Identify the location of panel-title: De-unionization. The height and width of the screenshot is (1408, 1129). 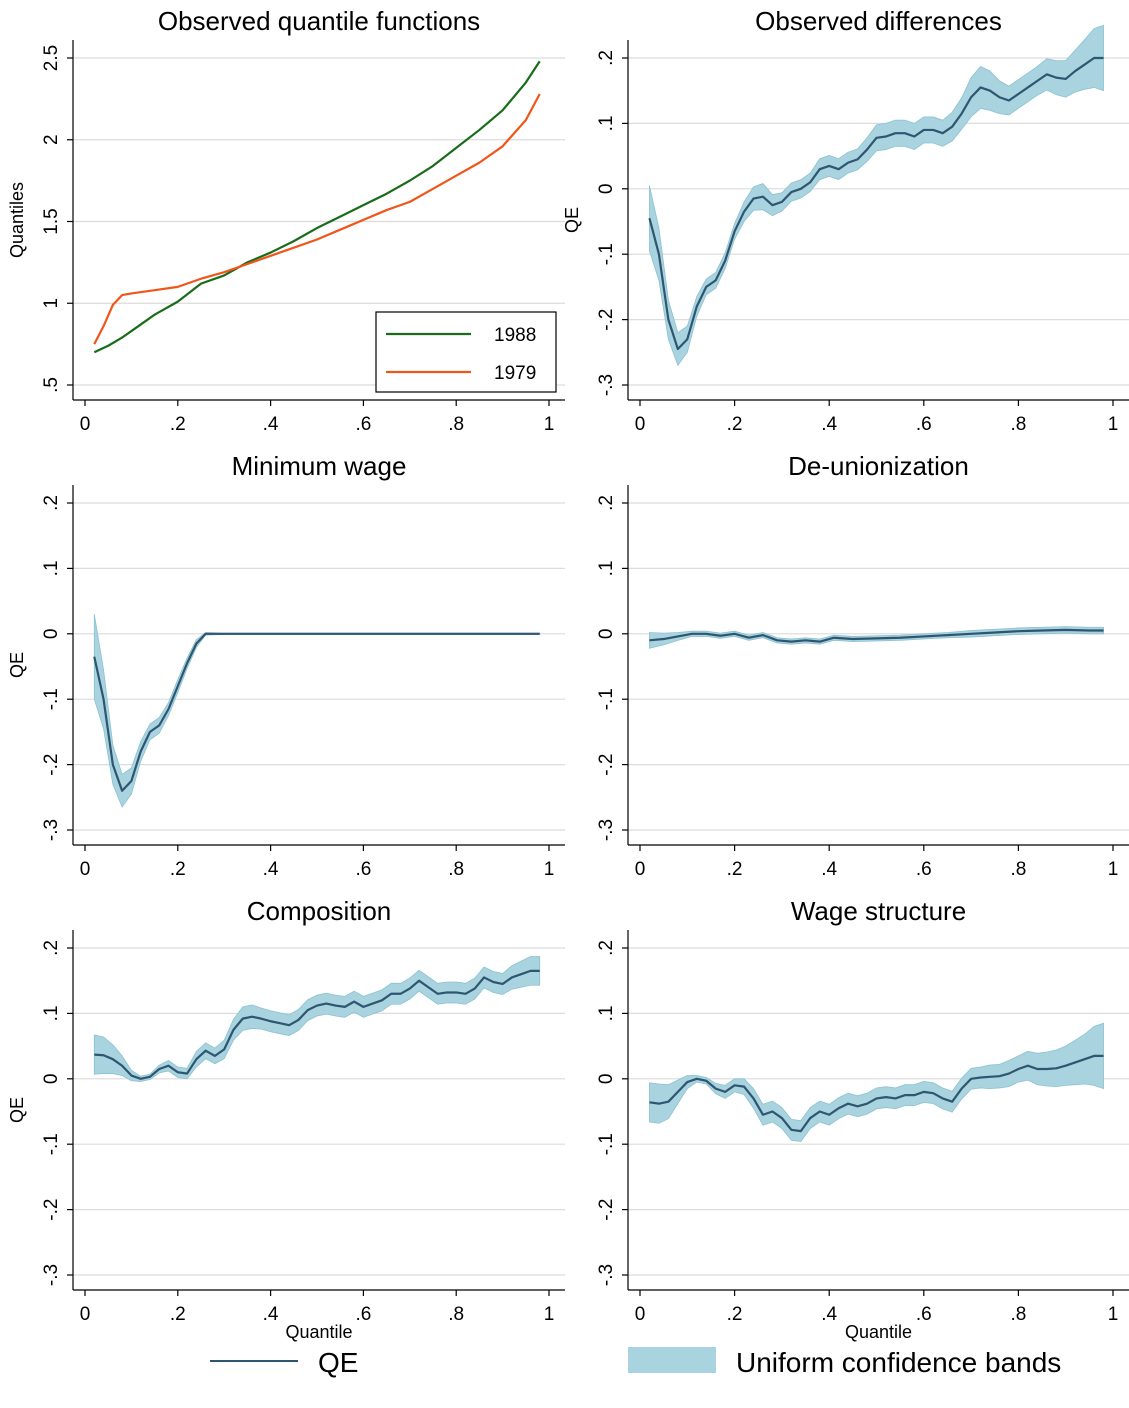
(878, 466).